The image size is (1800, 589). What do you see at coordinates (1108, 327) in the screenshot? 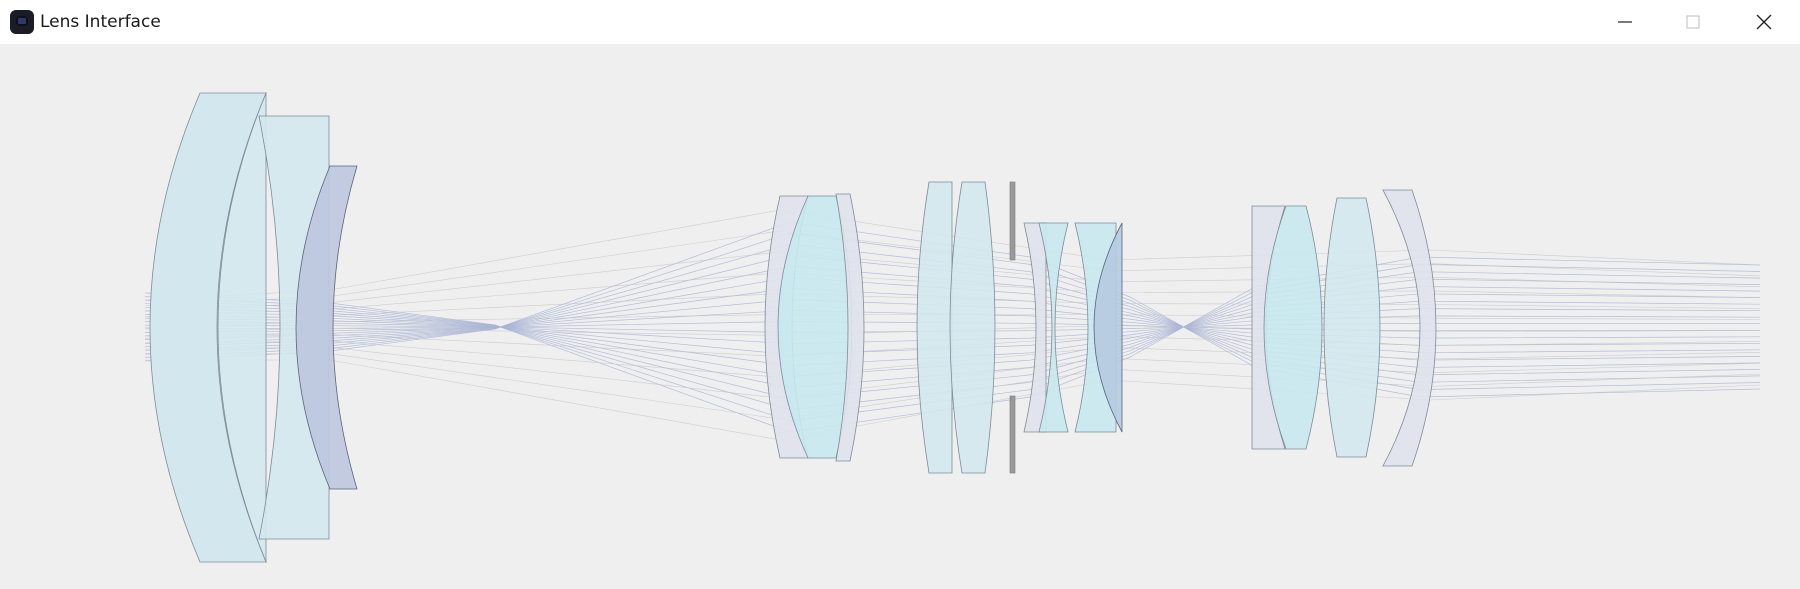
I see `stop-dark-lens` at bounding box center [1108, 327].